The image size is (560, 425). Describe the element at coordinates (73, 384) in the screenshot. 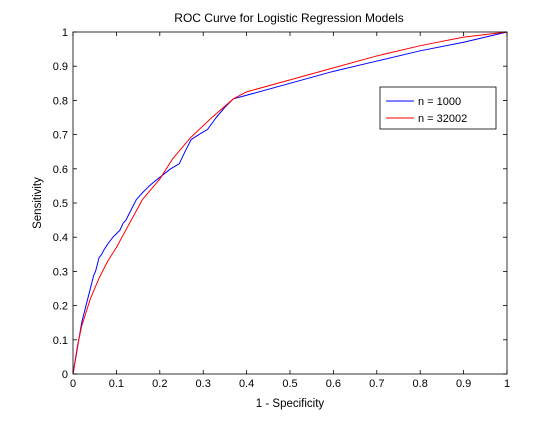

I see `x-tick-label: 0` at that location.